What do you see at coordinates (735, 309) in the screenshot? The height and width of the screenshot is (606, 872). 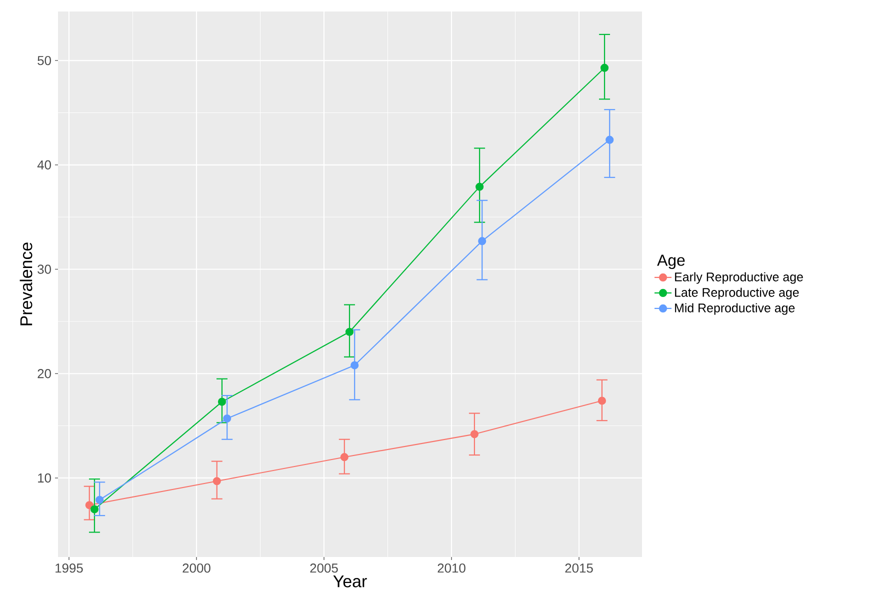 I see `legend-label: Mid Reproductive age` at bounding box center [735, 309].